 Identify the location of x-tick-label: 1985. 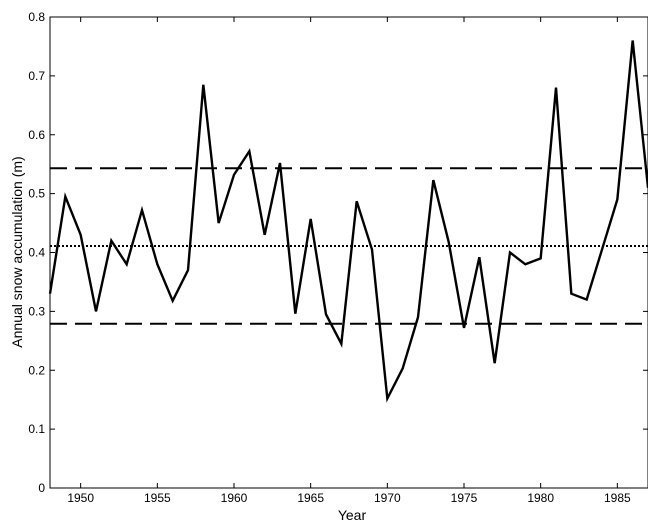
(617, 498).